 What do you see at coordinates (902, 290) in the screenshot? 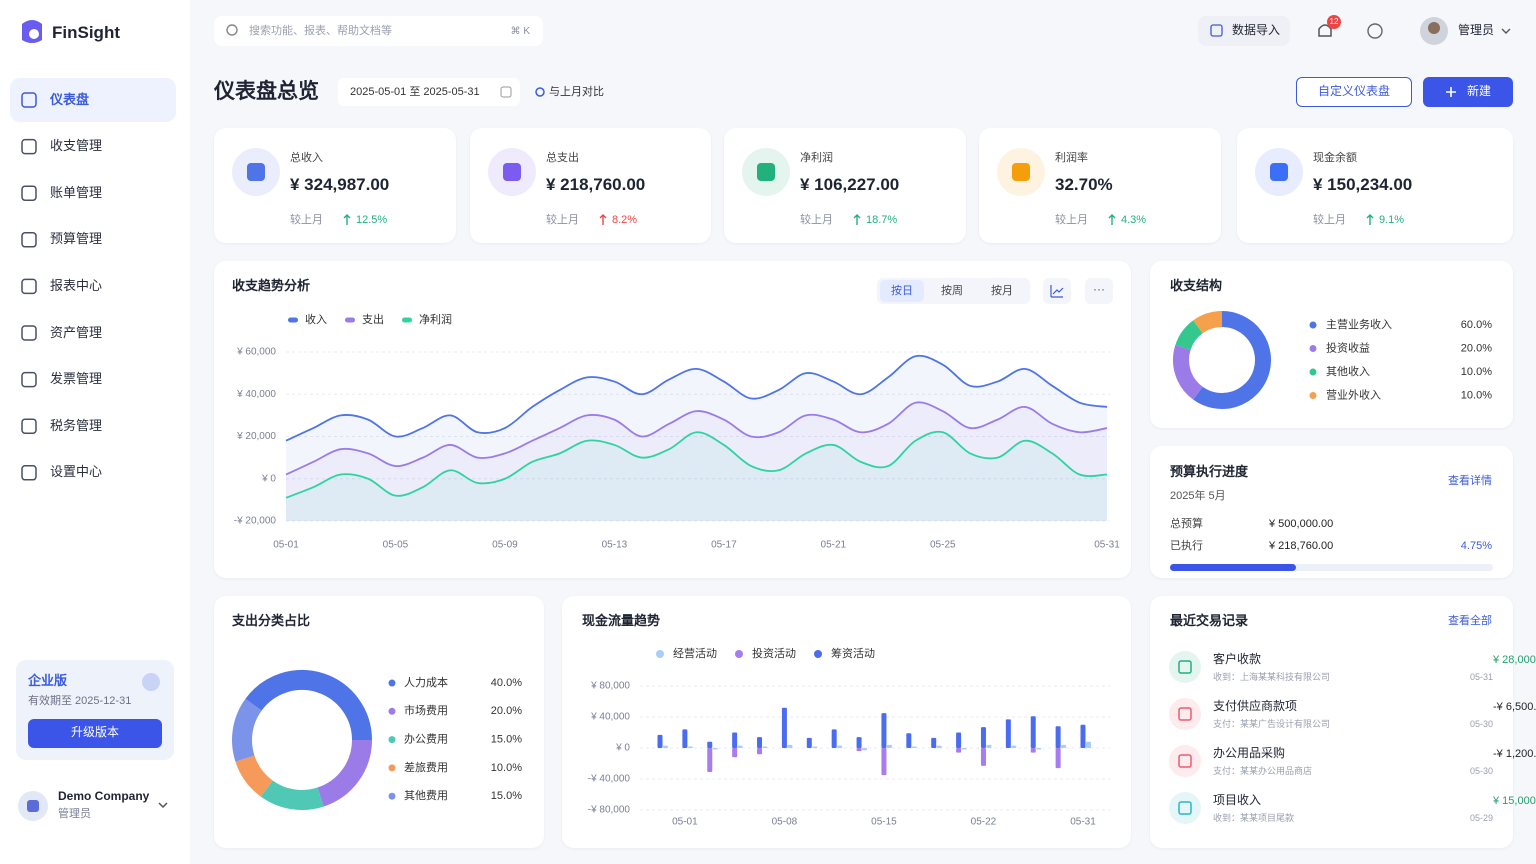
I see `trend-tab: 按日` at bounding box center [902, 290].